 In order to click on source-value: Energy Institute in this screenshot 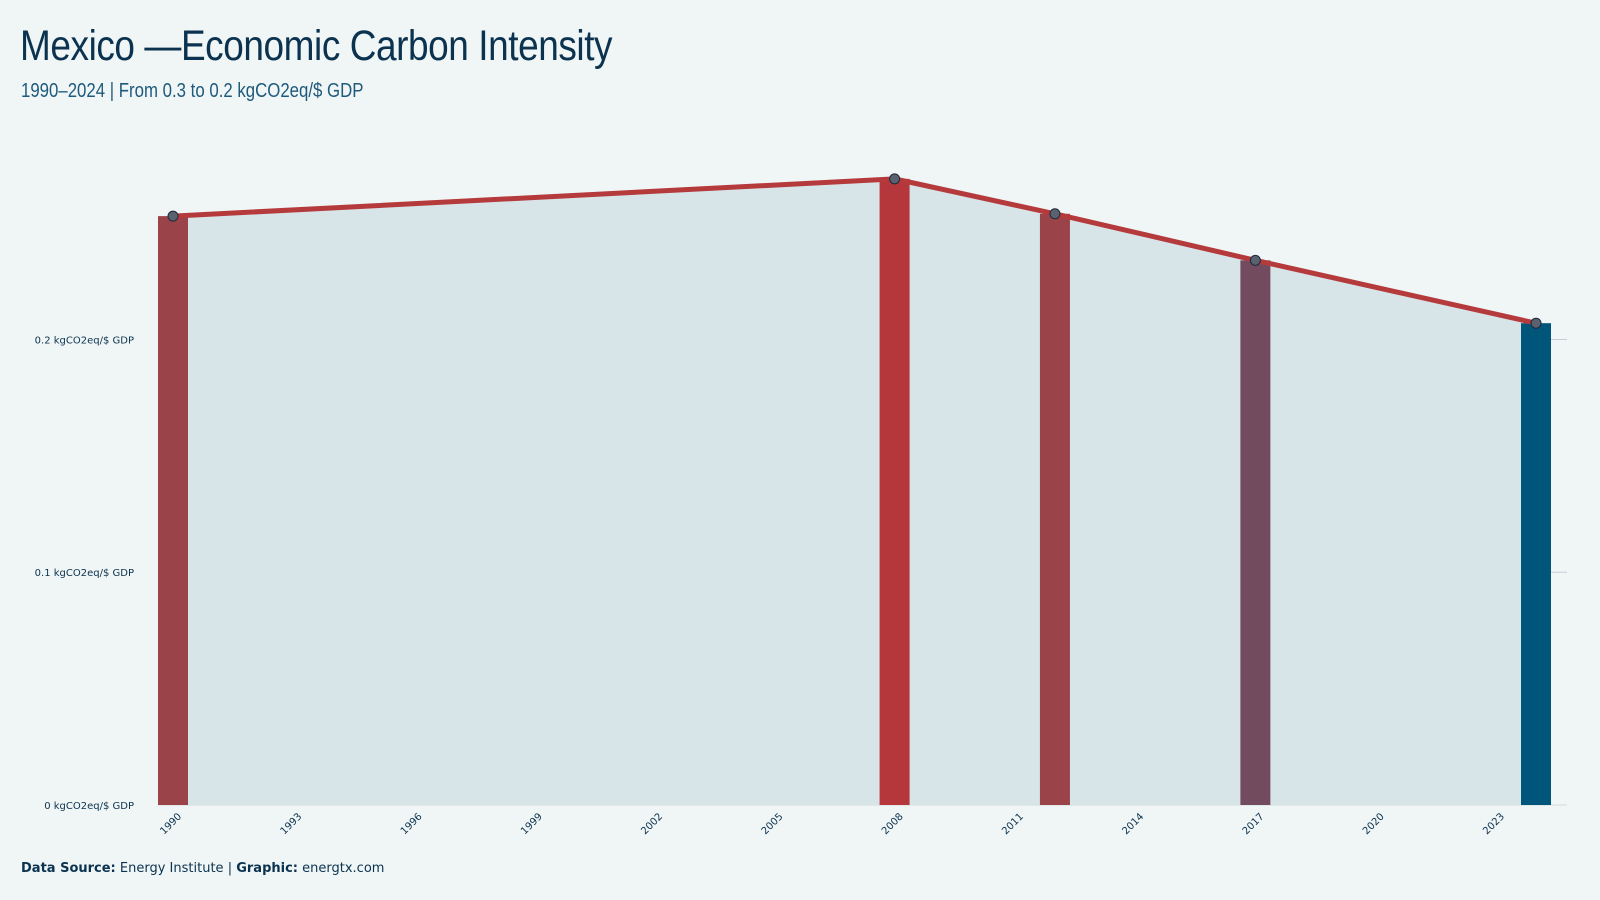, I will do `click(171, 868)`.